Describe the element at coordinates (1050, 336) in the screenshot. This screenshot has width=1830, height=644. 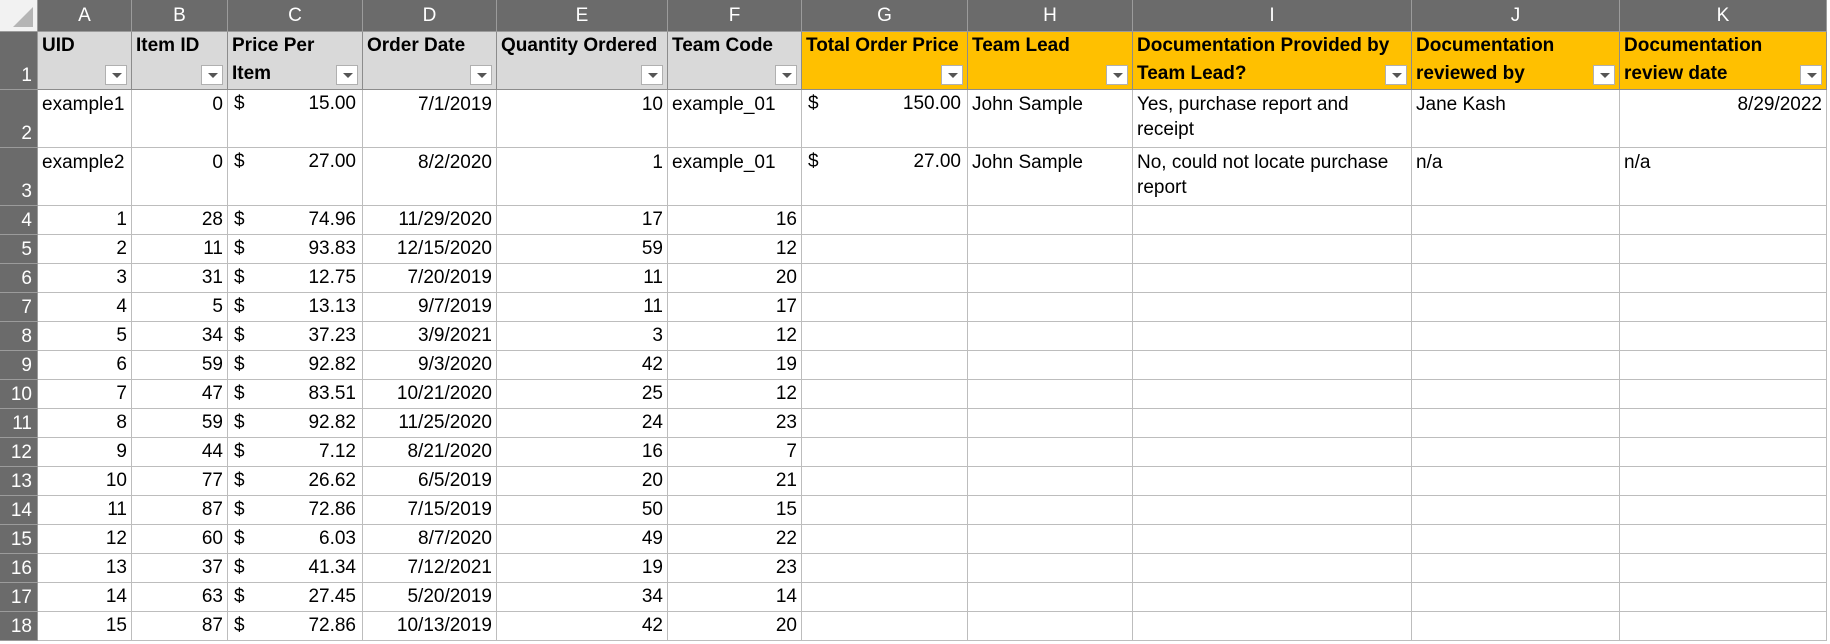
I see `cell-h8` at that location.